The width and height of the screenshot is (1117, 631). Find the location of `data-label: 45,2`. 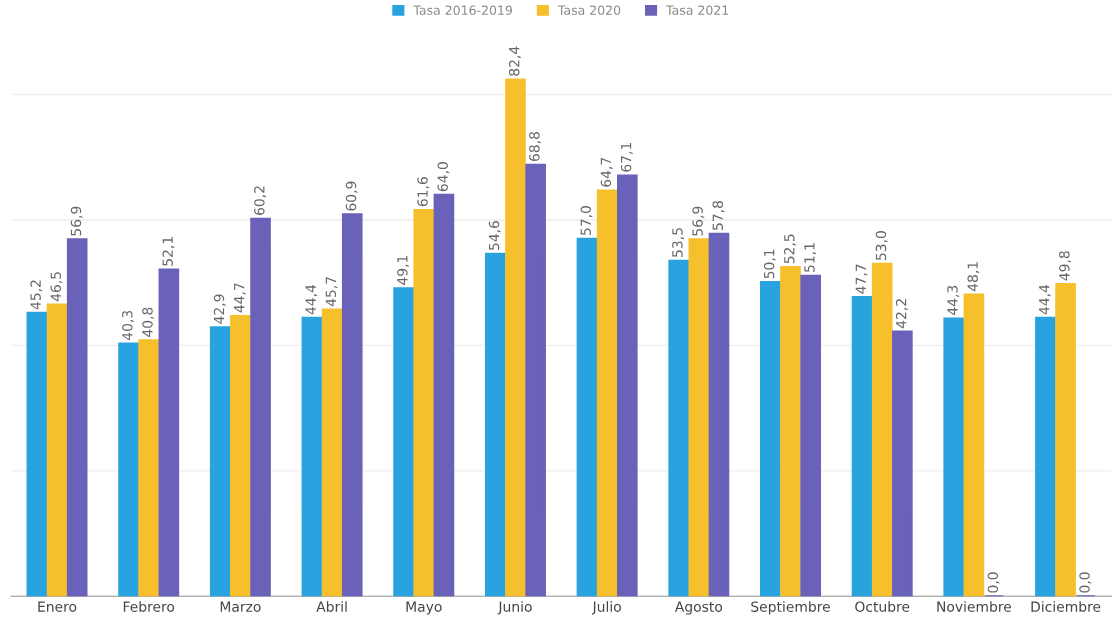

data-label: 45,2 is located at coordinates (36, 295).